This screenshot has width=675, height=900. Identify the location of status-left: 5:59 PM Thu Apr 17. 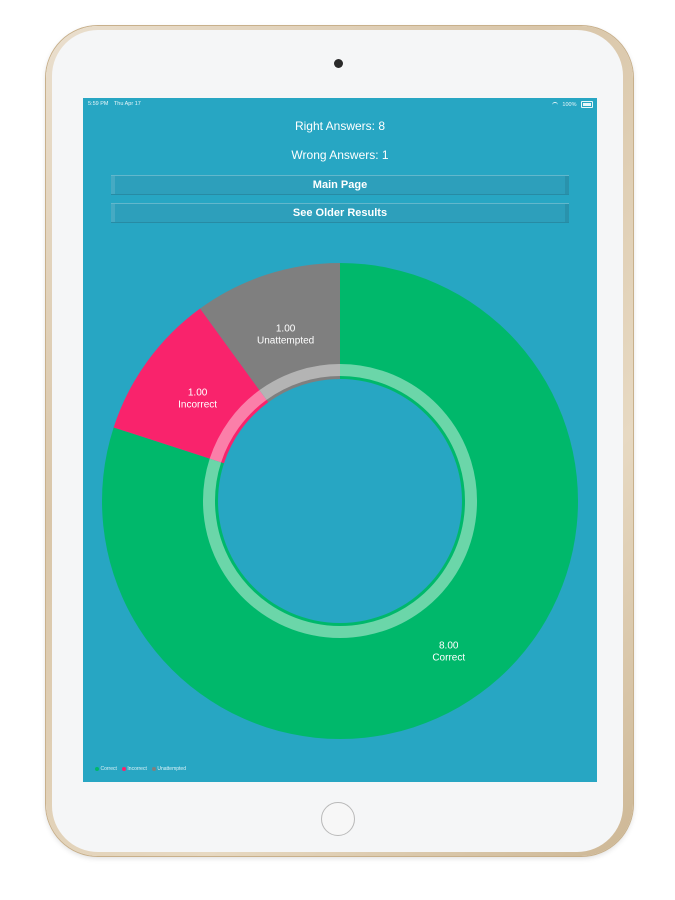
(116, 104).